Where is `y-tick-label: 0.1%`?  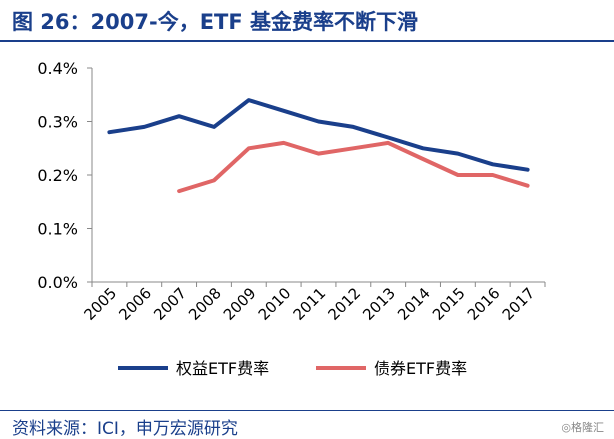 y-tick-label: 0.1% is located at coordinates (57, 229).